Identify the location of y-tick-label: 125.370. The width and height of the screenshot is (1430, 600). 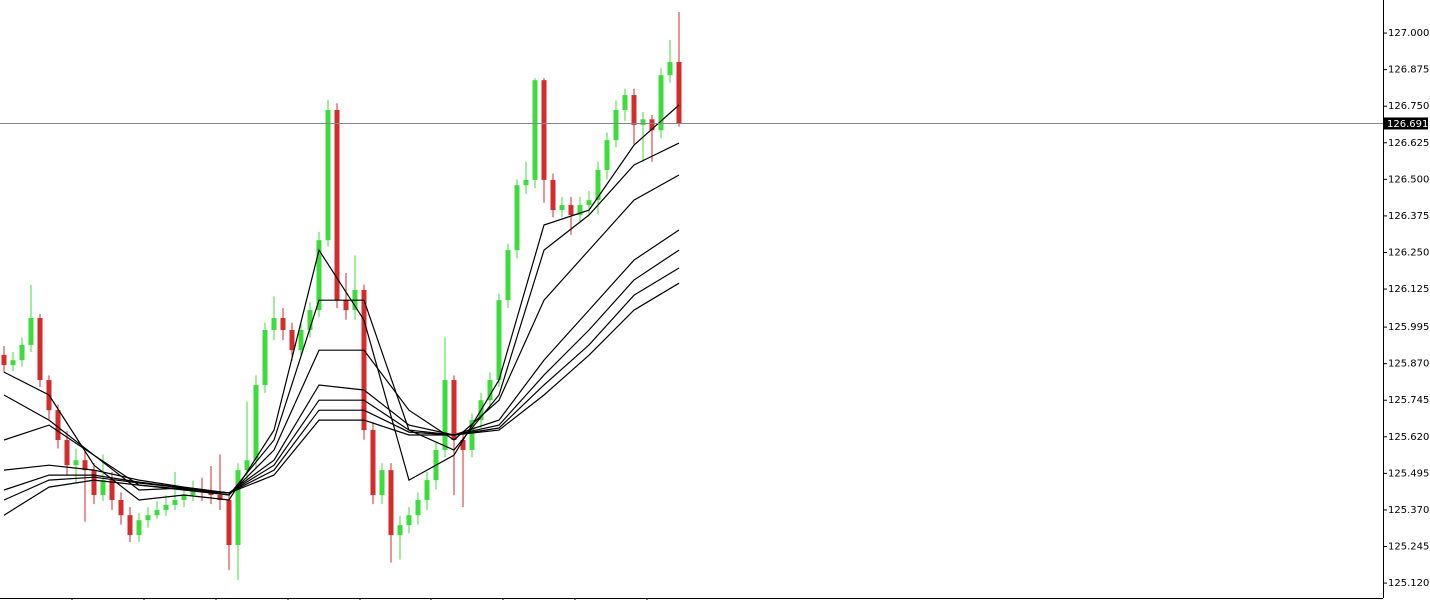
(1408, 510).